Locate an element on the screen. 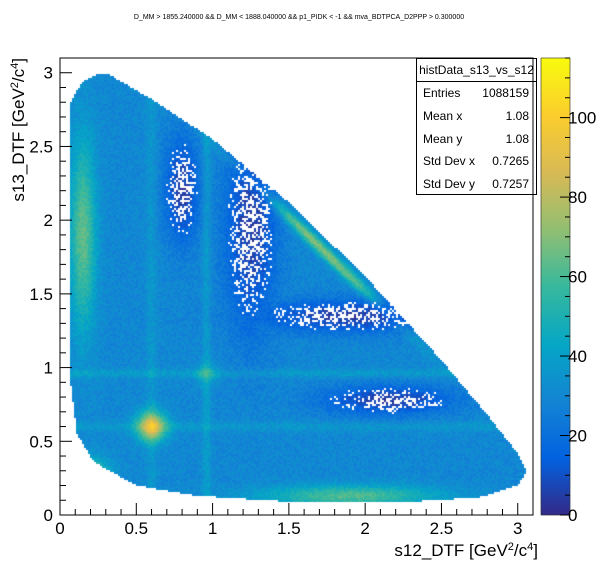 This screenshot has width=598, height=573. x-tick-label: 2.5 is located at coordinates (442, 528).